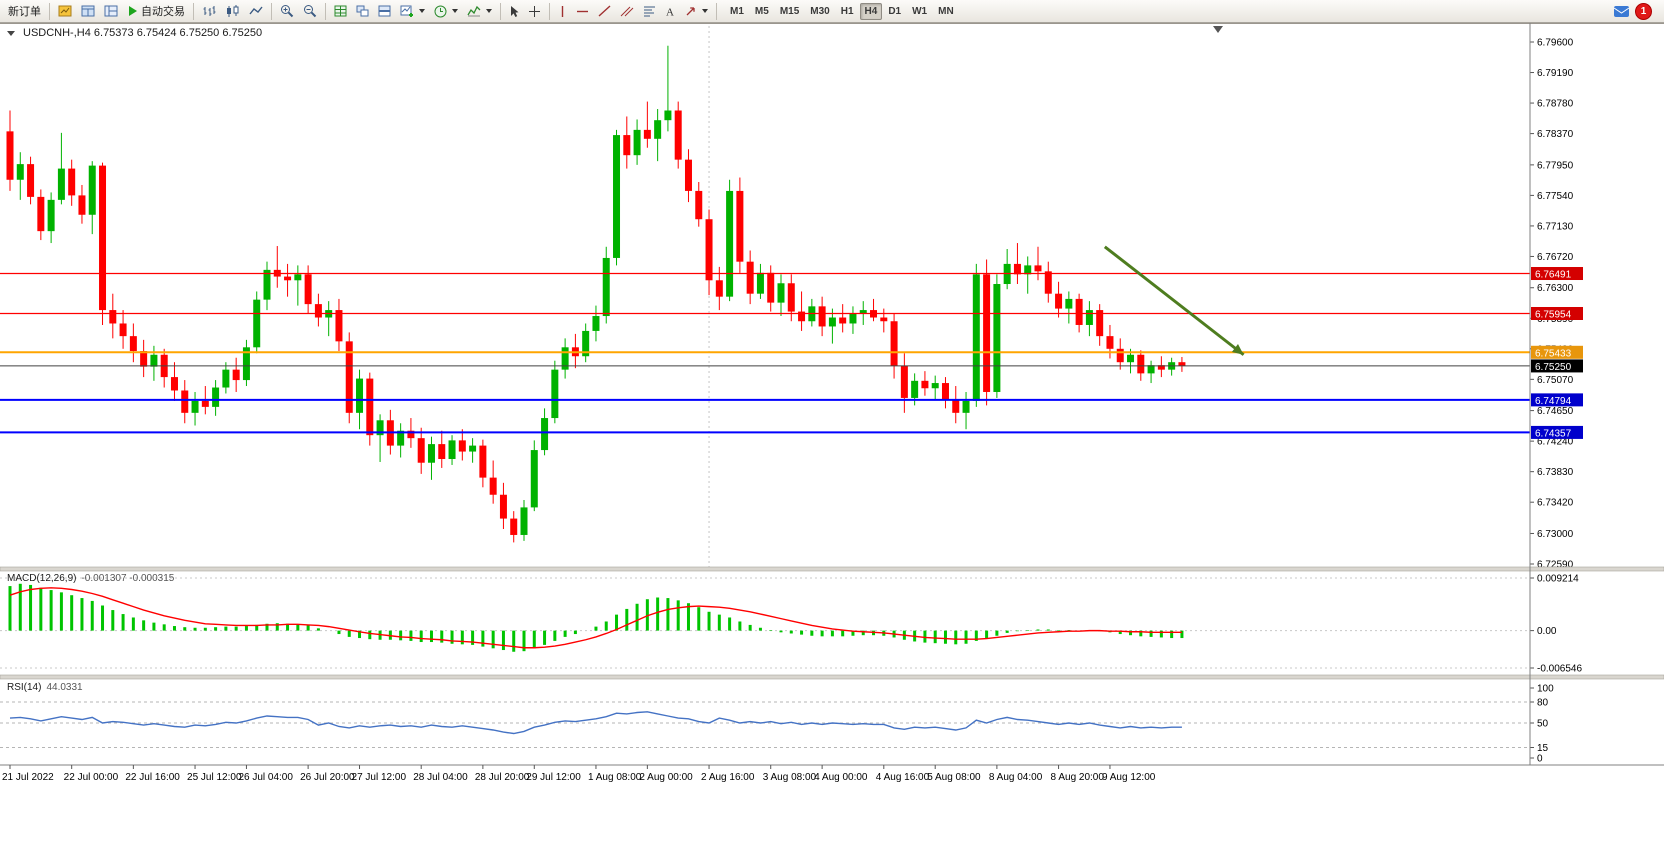 The image size is (1664, 841). Describe the element at coordinates (1557, 432) in the screenshot. I see `support-line-2-price-box` at that location.